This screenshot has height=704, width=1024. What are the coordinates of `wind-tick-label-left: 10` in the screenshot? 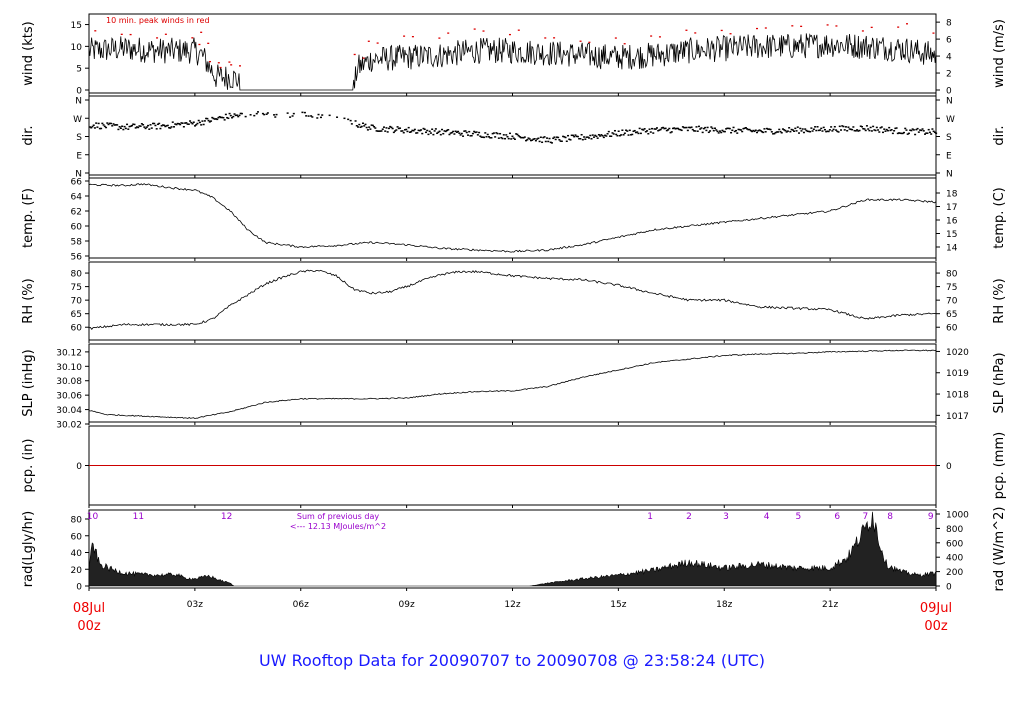 It's located at (77, 48).